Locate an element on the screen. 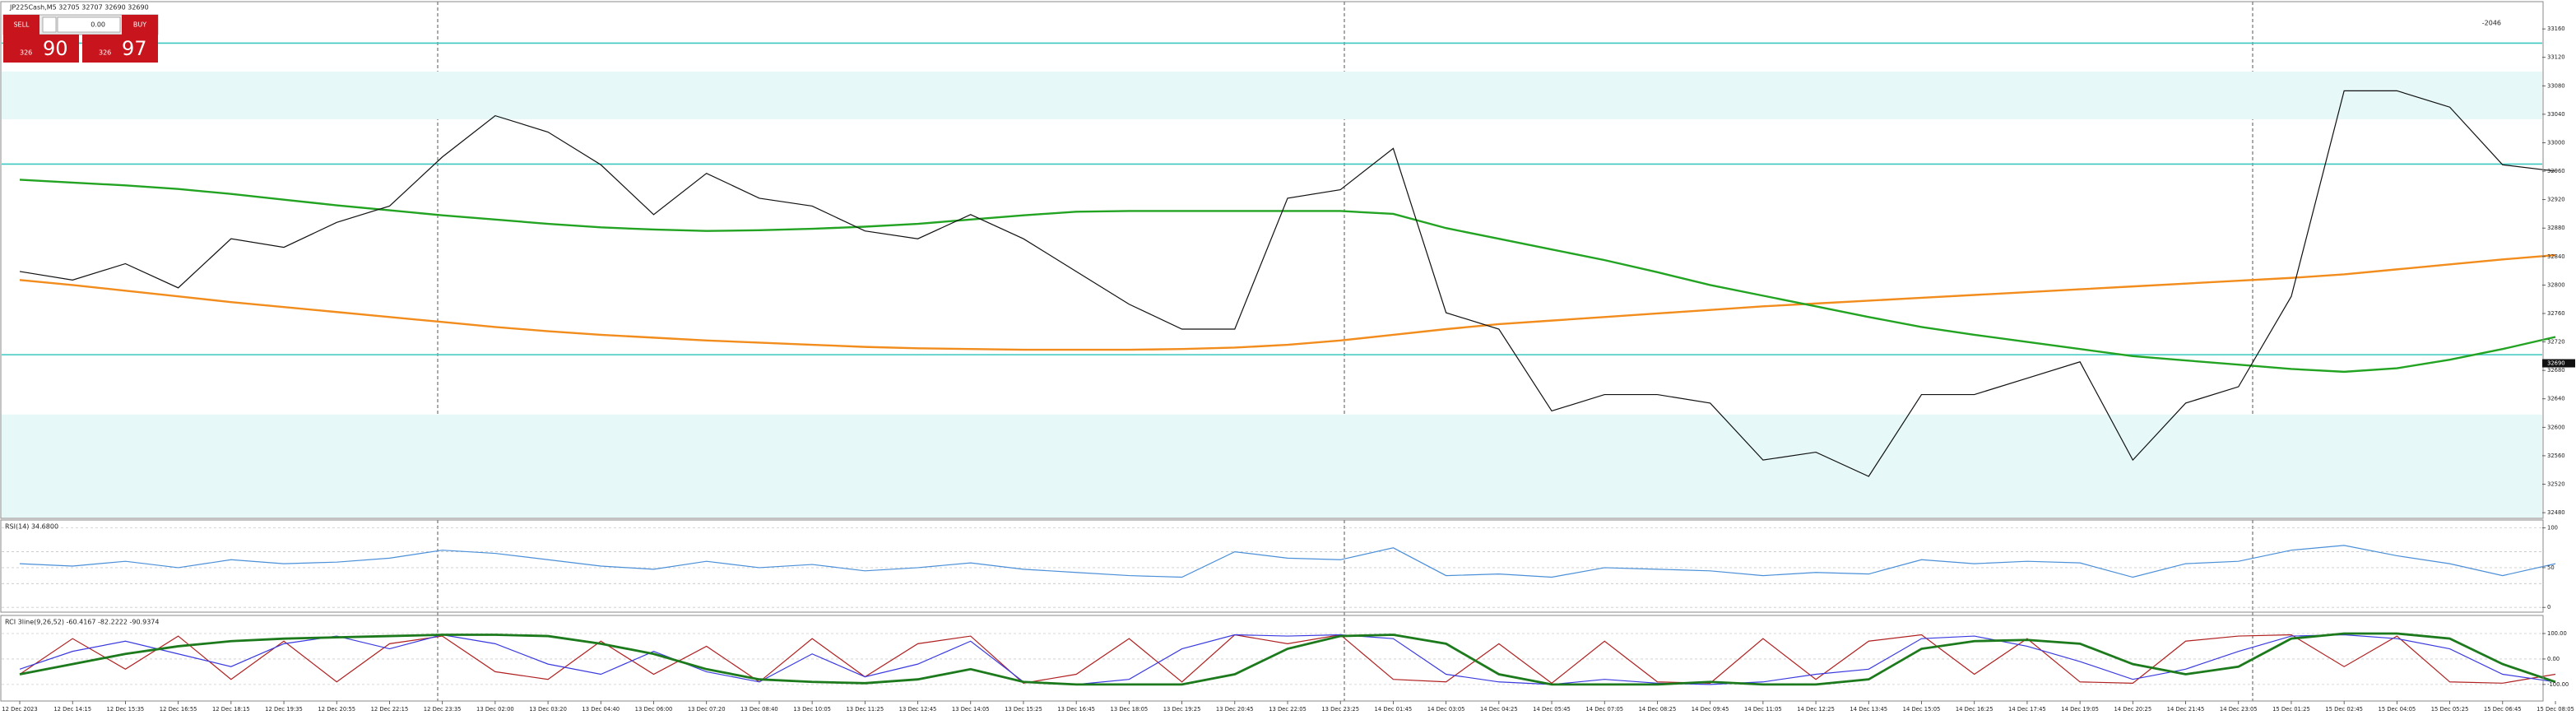 The image size is (2576, 715). corner-value: -2046 is located at coordinates (2491, 23).